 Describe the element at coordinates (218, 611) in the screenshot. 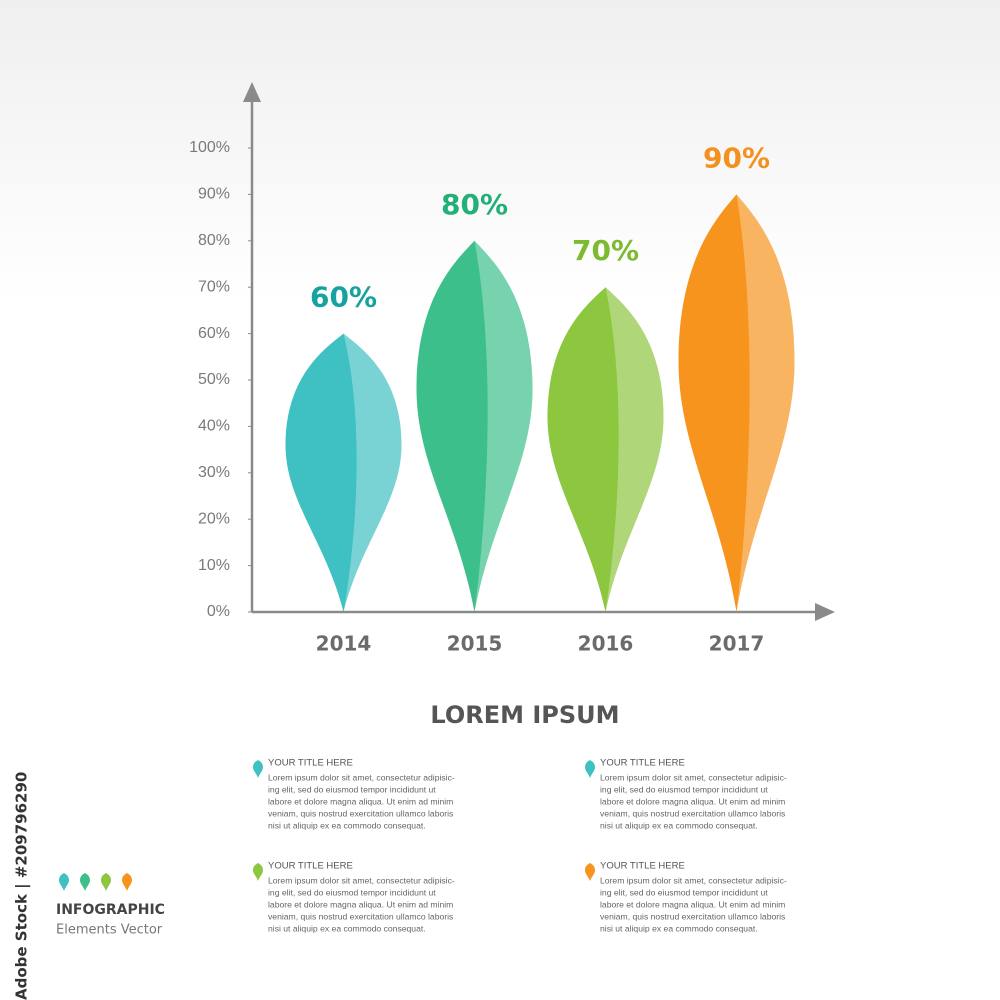

I see `y-tick-label: 0%` at that location.